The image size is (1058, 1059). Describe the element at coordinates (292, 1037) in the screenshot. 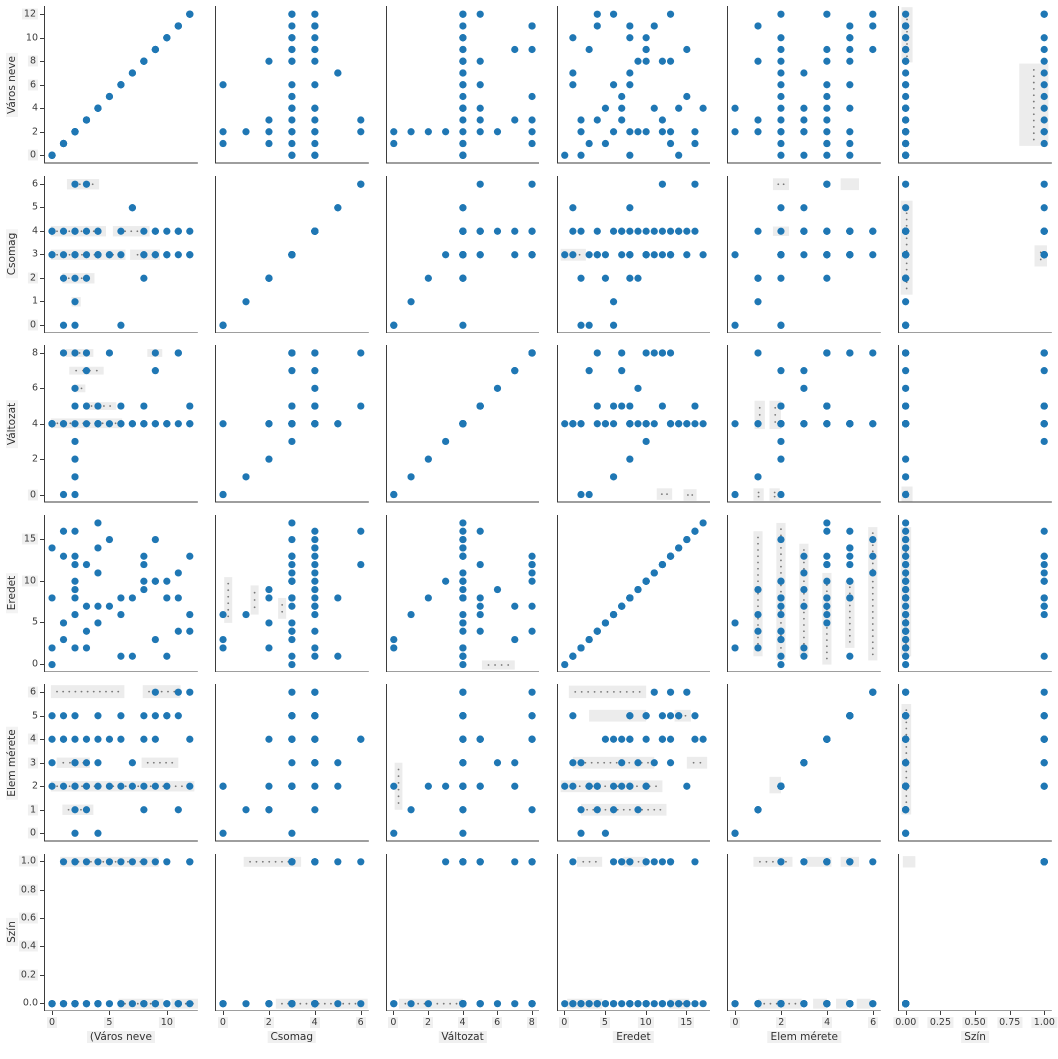

I see `axis-label-x-csomag: Csomag` at that location.